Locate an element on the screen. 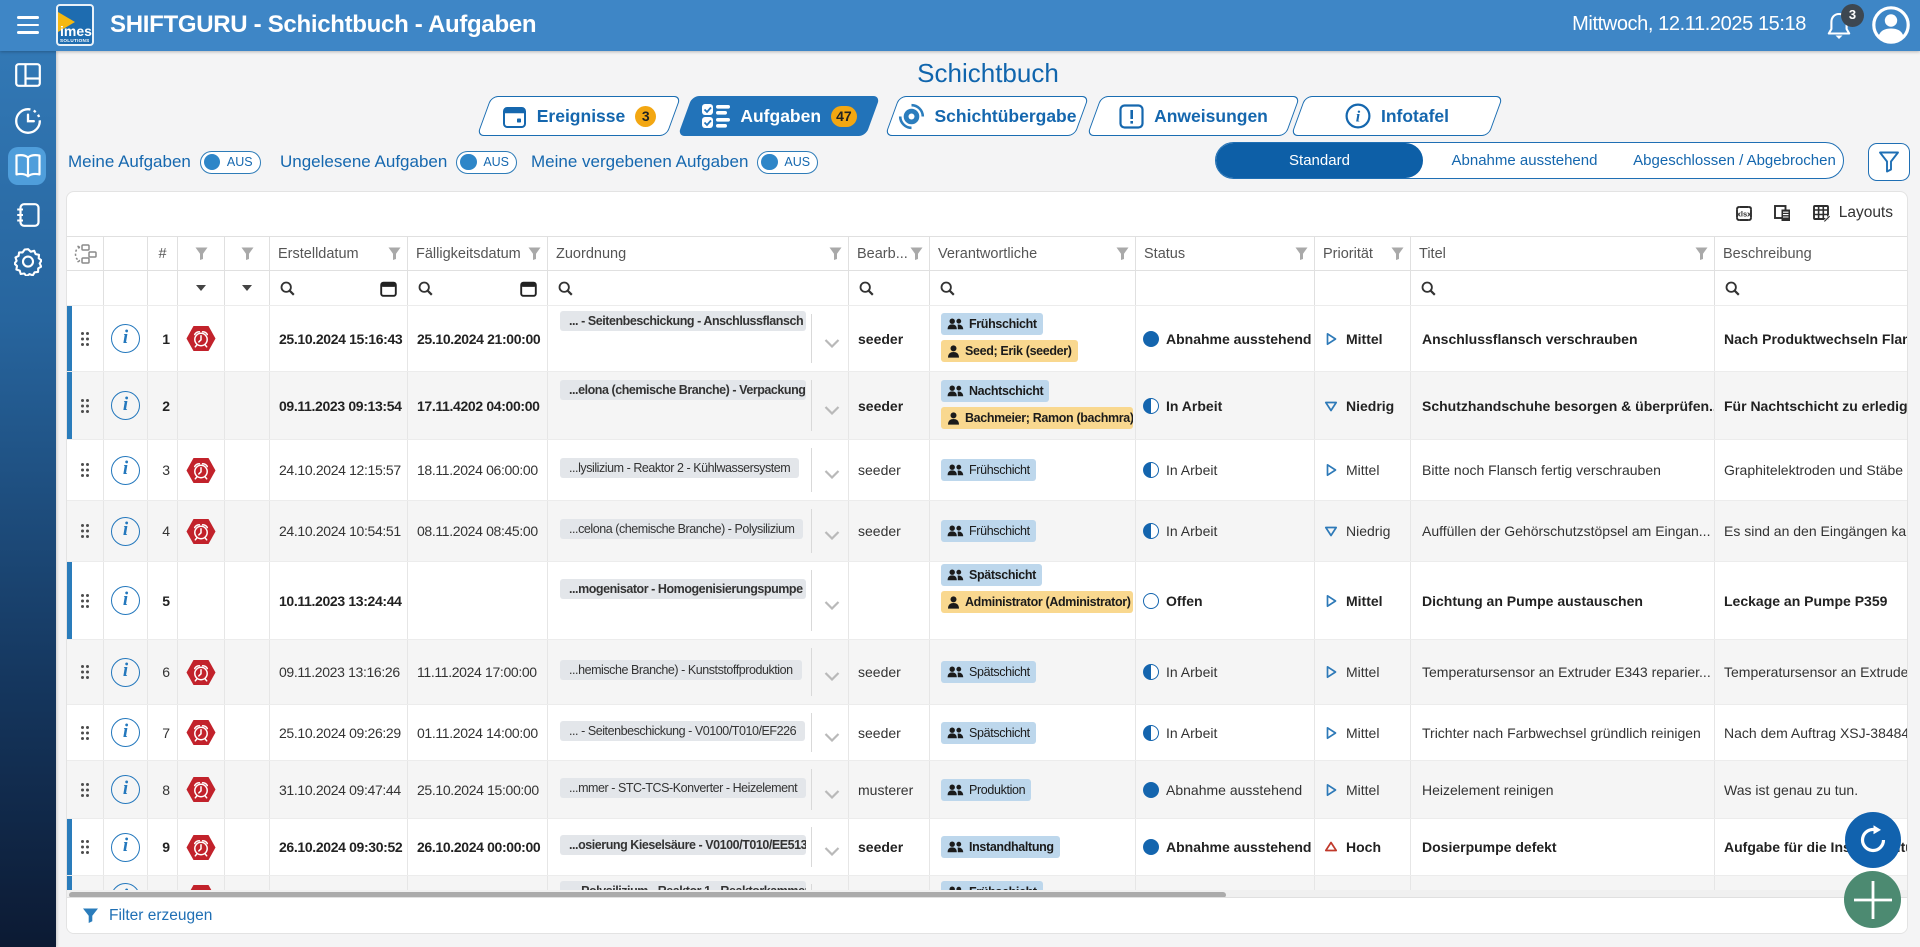 The image size is (1920, 947). svg-text: xlsx is located at coordinates (1743, 213).